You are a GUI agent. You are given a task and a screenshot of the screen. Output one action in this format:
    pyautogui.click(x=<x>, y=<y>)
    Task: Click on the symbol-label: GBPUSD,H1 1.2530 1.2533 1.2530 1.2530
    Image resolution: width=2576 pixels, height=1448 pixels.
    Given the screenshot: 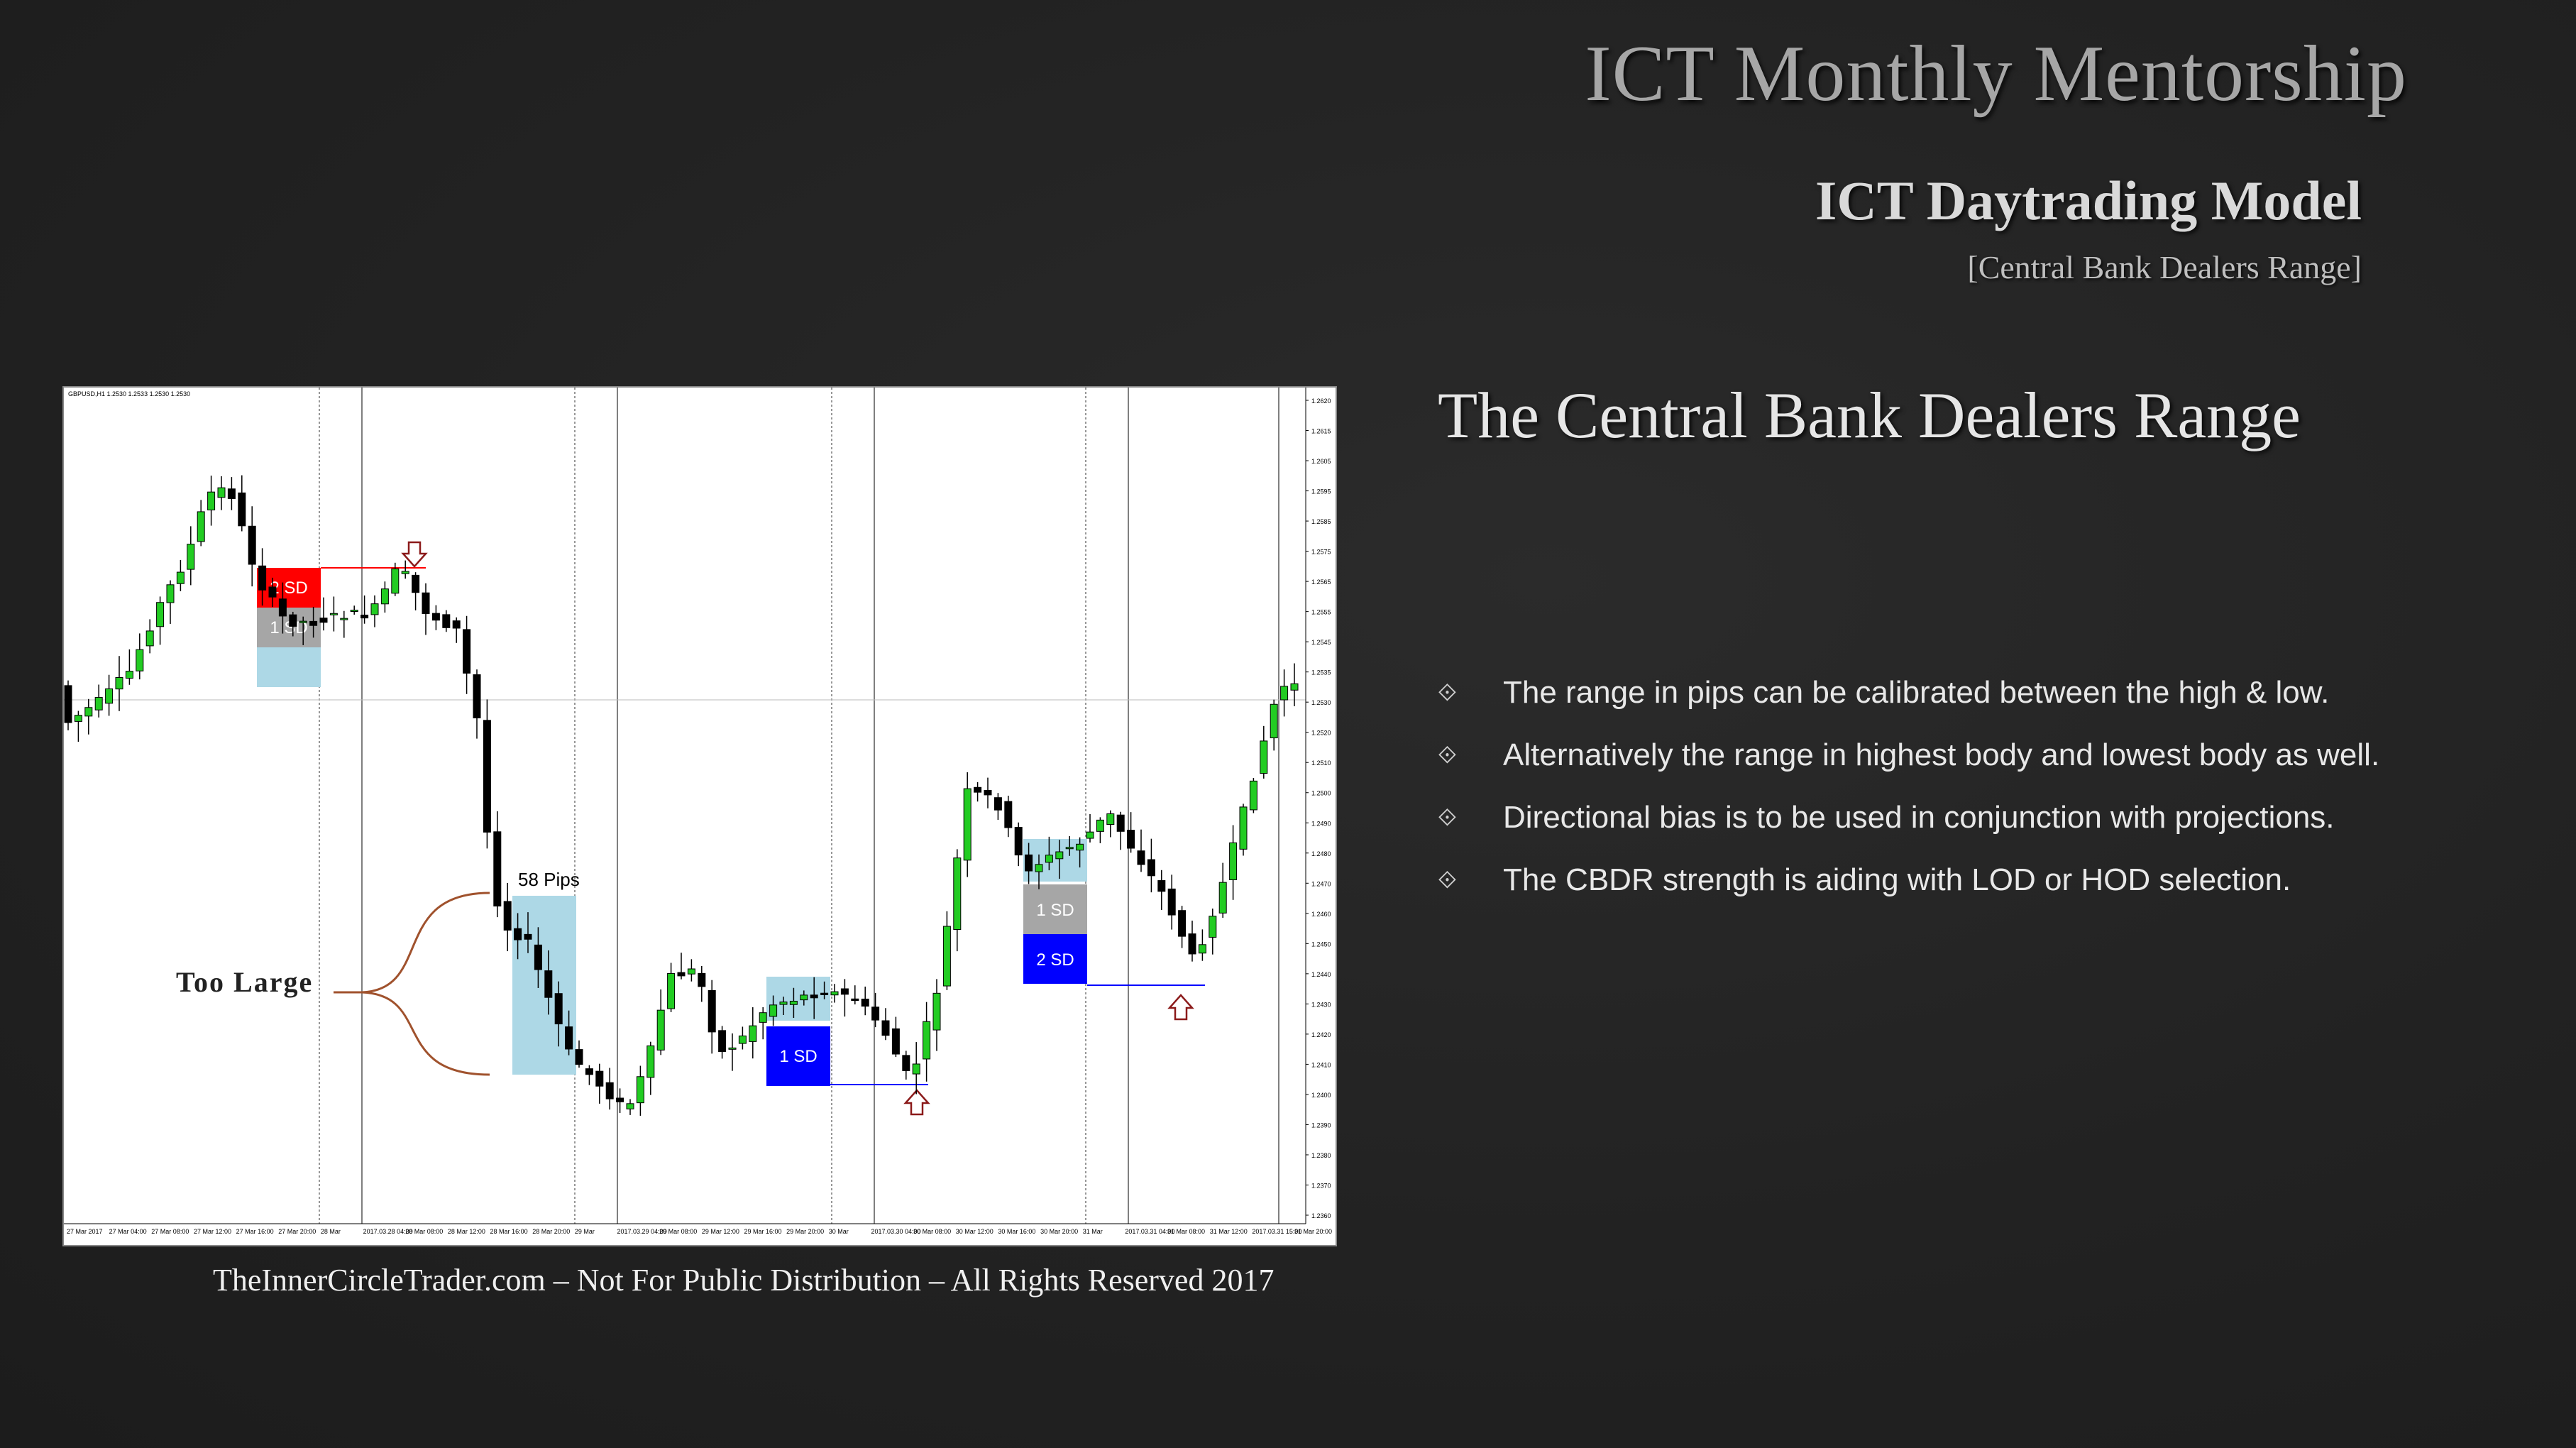 What is the action you would take?
    pyautogui.click(x=129, y=393)
    